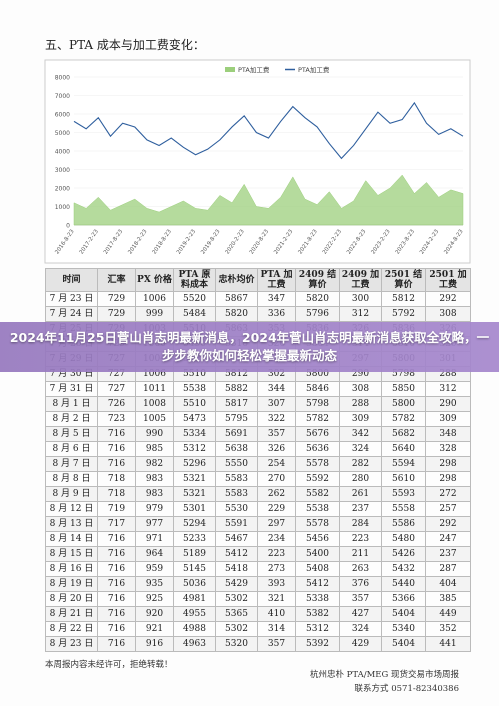  I want to click on table-cell: 5467, so click(236, 539).